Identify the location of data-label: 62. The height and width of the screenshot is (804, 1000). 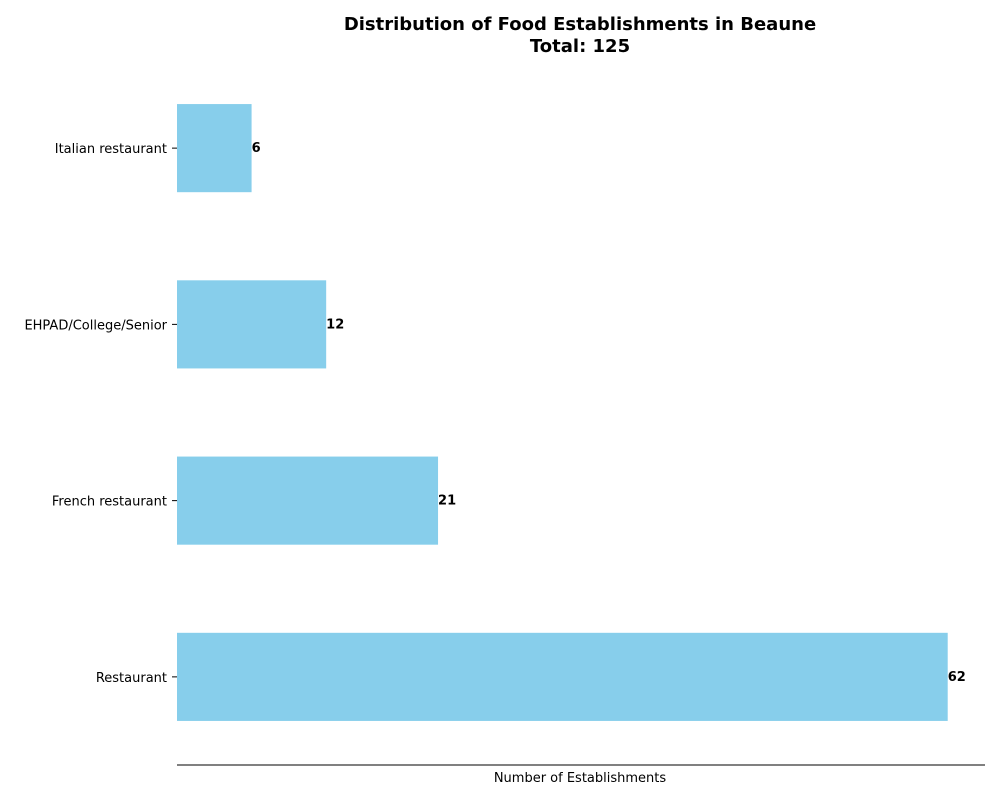
(957, 677).